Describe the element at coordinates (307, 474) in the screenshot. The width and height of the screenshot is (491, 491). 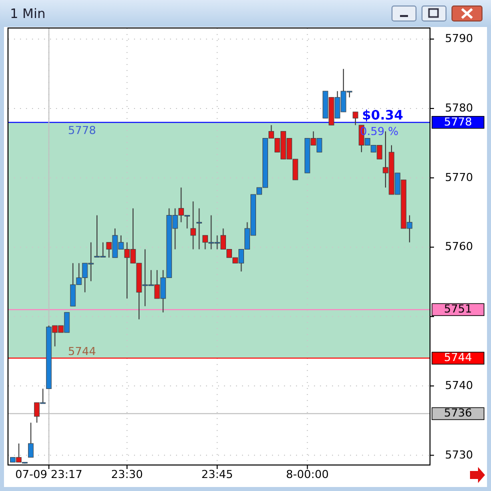
I see `x-tick-label: 8-00:00` at that location.